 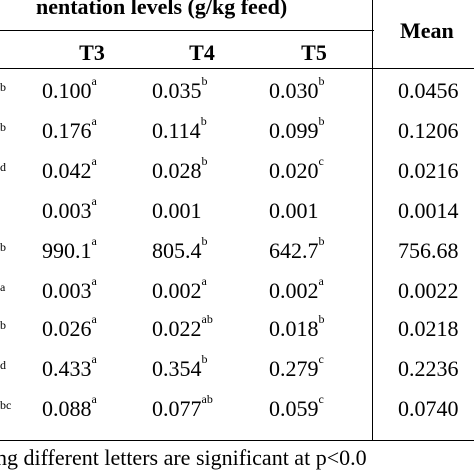 I want to click on header-underline, so click(x=187, y=30).